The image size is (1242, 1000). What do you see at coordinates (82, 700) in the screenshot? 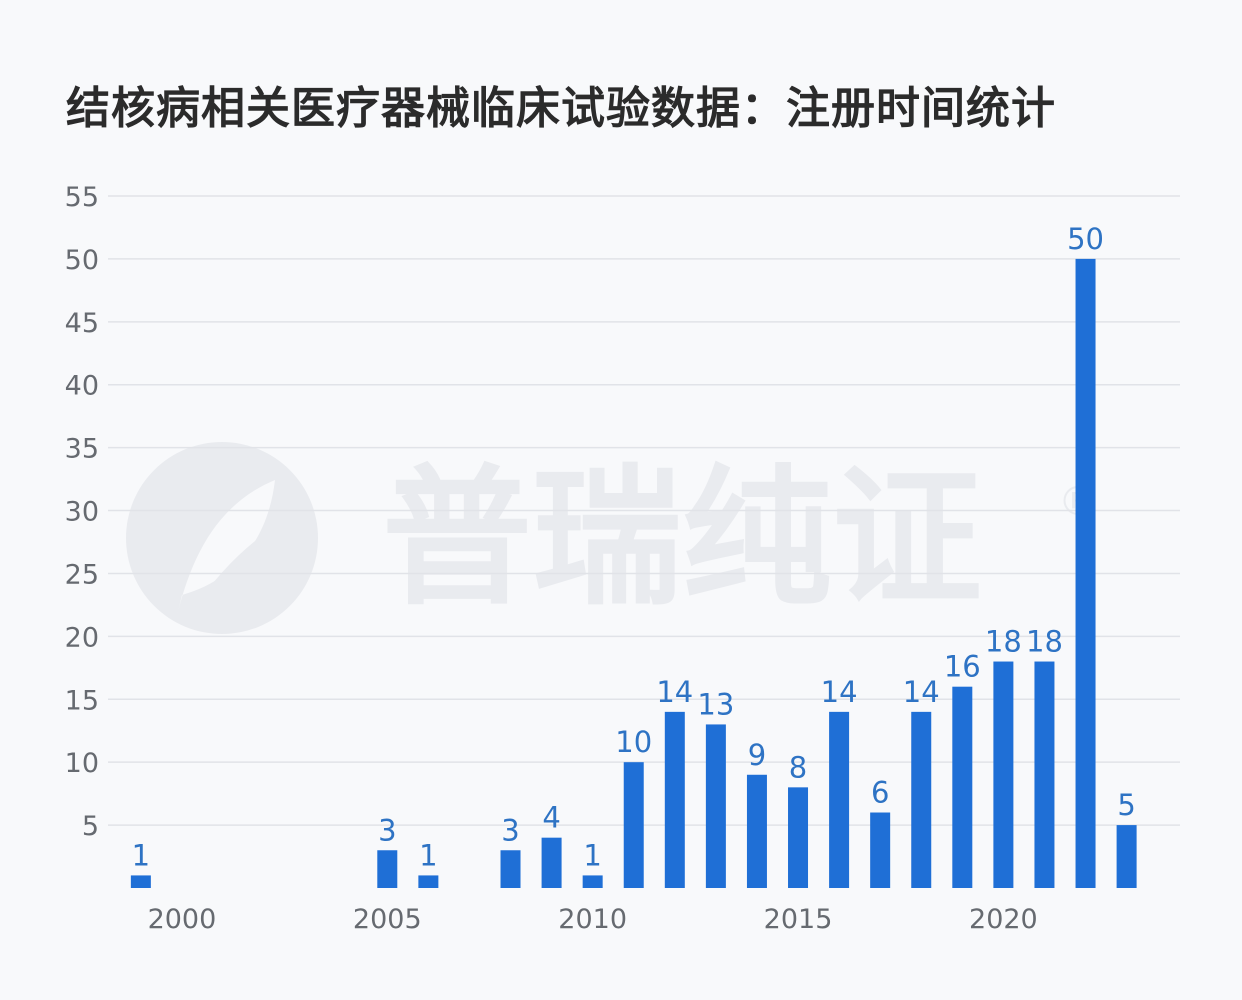
I see `y-tick-label: 15` at bounding box center [82, 700].